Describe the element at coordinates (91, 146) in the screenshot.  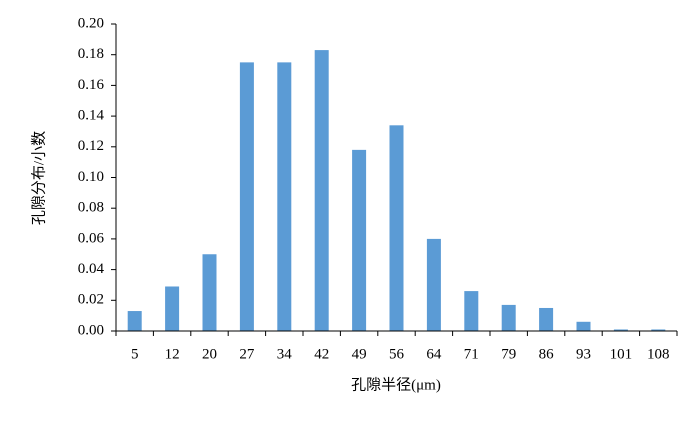
I see `y-tick-label: 0.12` at that location.